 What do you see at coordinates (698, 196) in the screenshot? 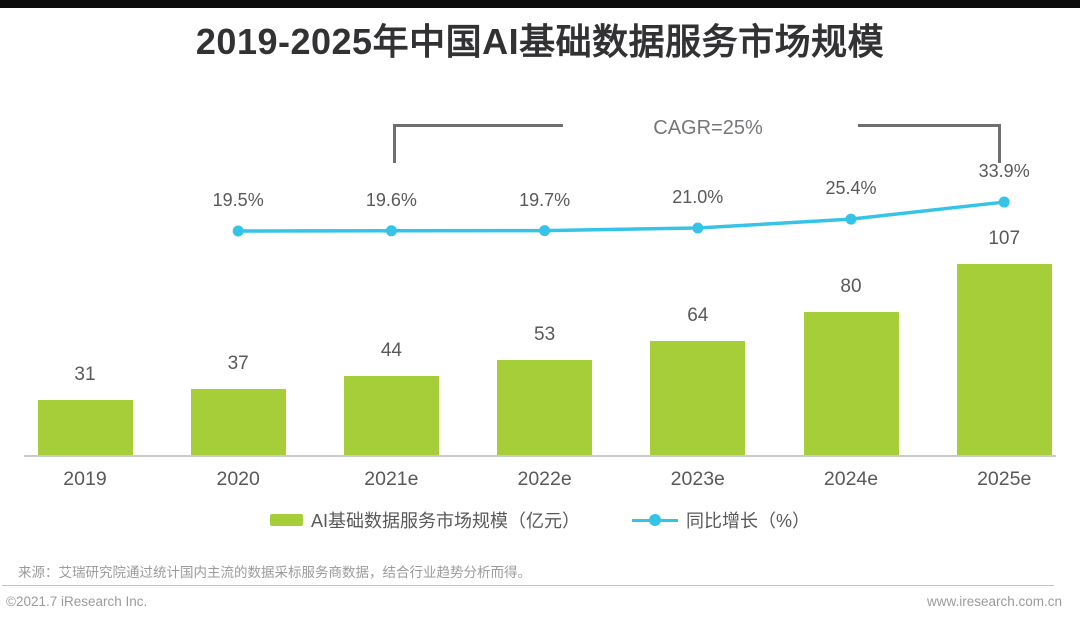
I see `growth-value-label: 21.0%` at bounding box center [698, 196].